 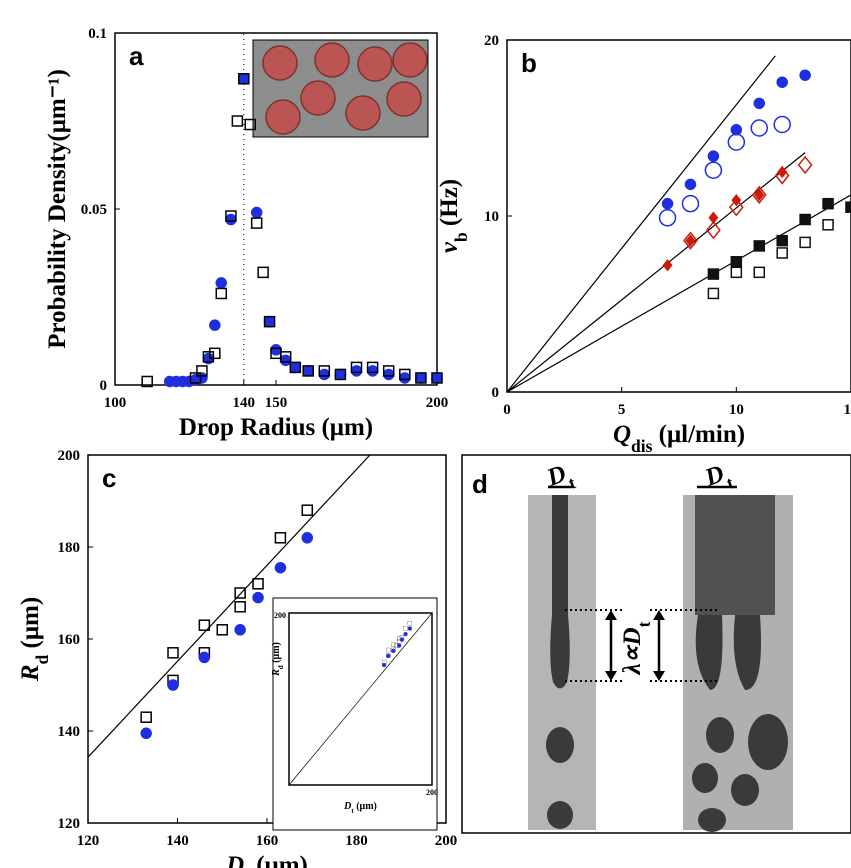 I want to click on x-tick-label: 10, so click(x=736, y=410).